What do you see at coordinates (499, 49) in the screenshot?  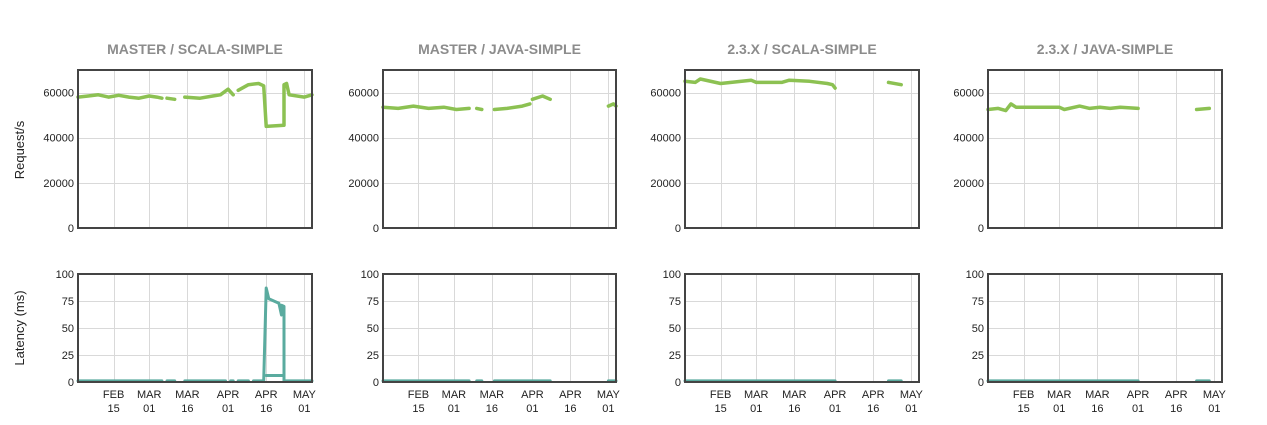 I see `chart-title: MASTER / JAVA-SIMPLE` at bounding box center [499, 49].